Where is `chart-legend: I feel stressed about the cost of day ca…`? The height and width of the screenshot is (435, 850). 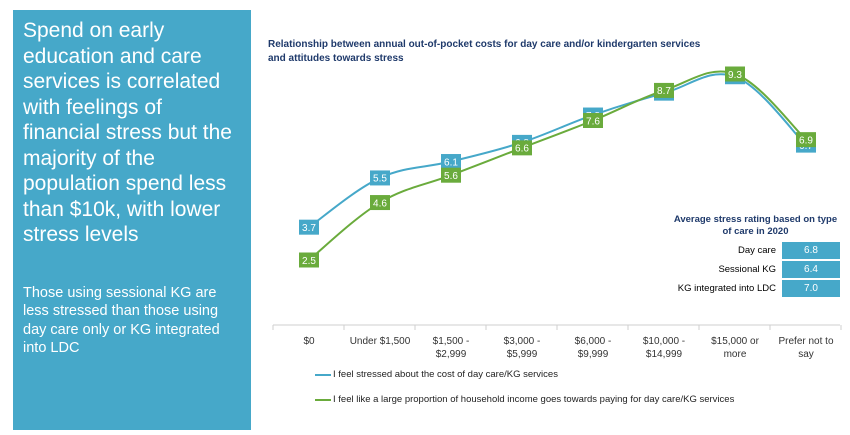 chart-legend: I feel stressed about the cost of day ca… is located at coordinates (524, 393).